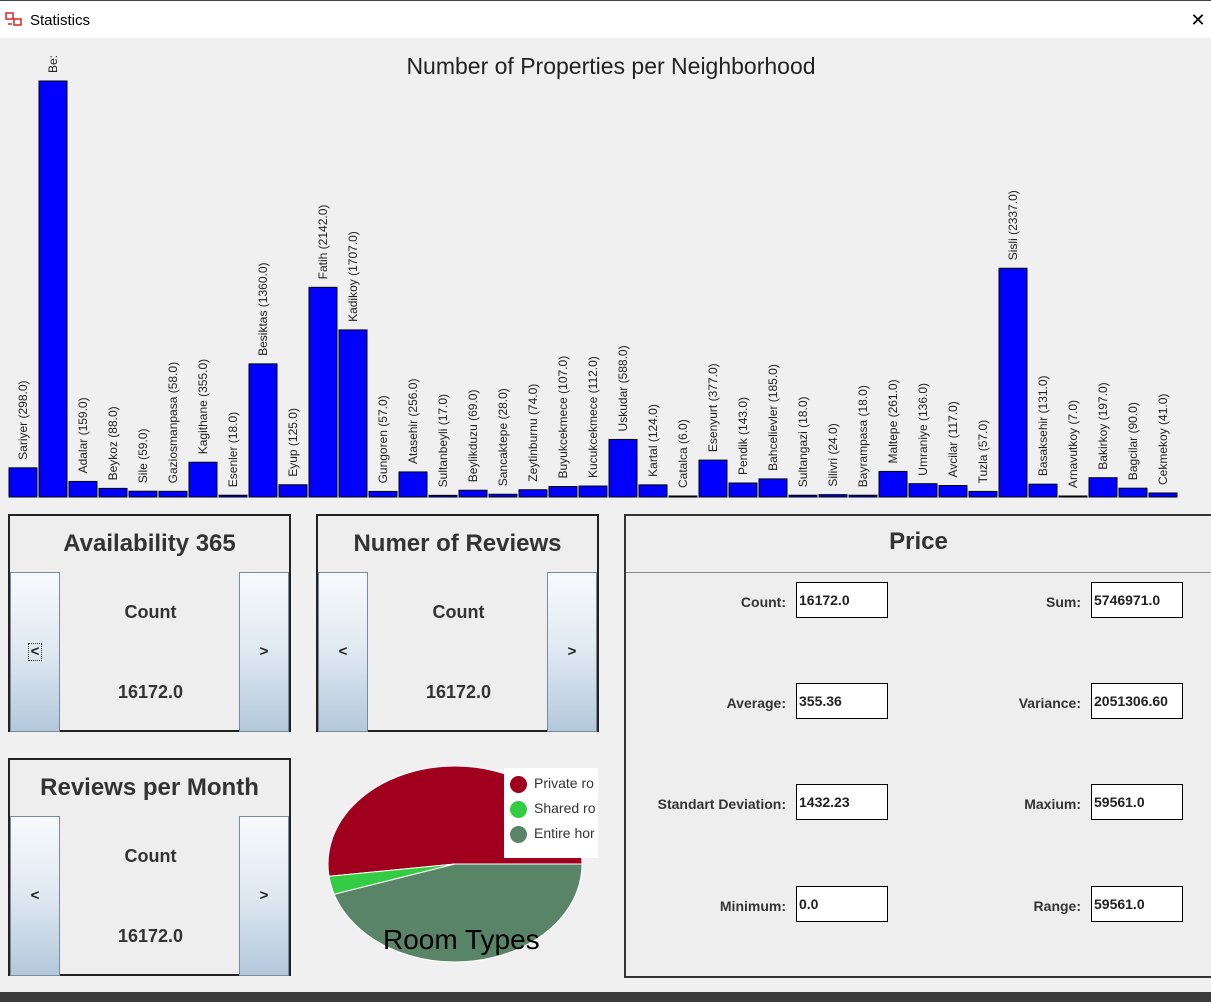 The image size is (1211, 1002). What do you see at coordinates (610, 66) in the screenshot?
I see `chart-title: Number of Properties per Neighborhood` at bounding box center [610, 66].